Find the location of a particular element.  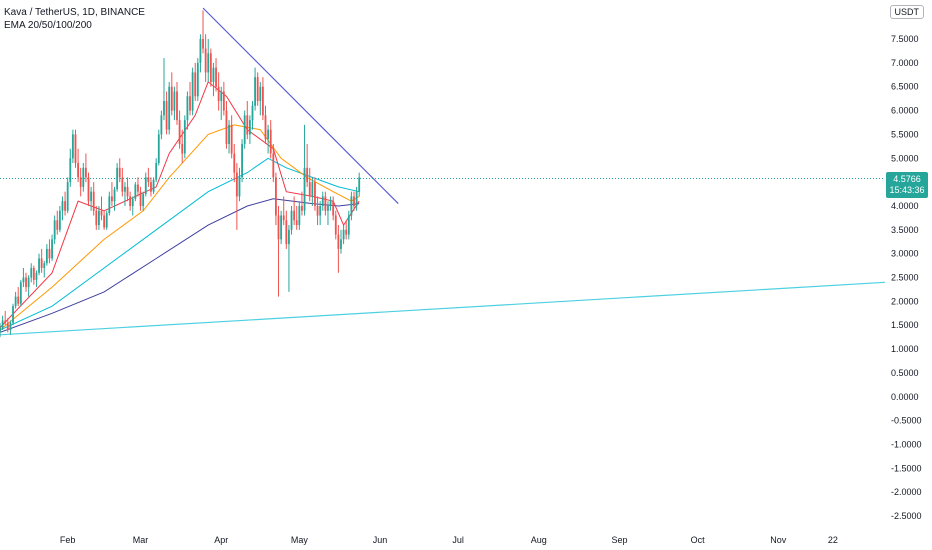

x-tick-label: Mar is located at coordinates (141, 540).